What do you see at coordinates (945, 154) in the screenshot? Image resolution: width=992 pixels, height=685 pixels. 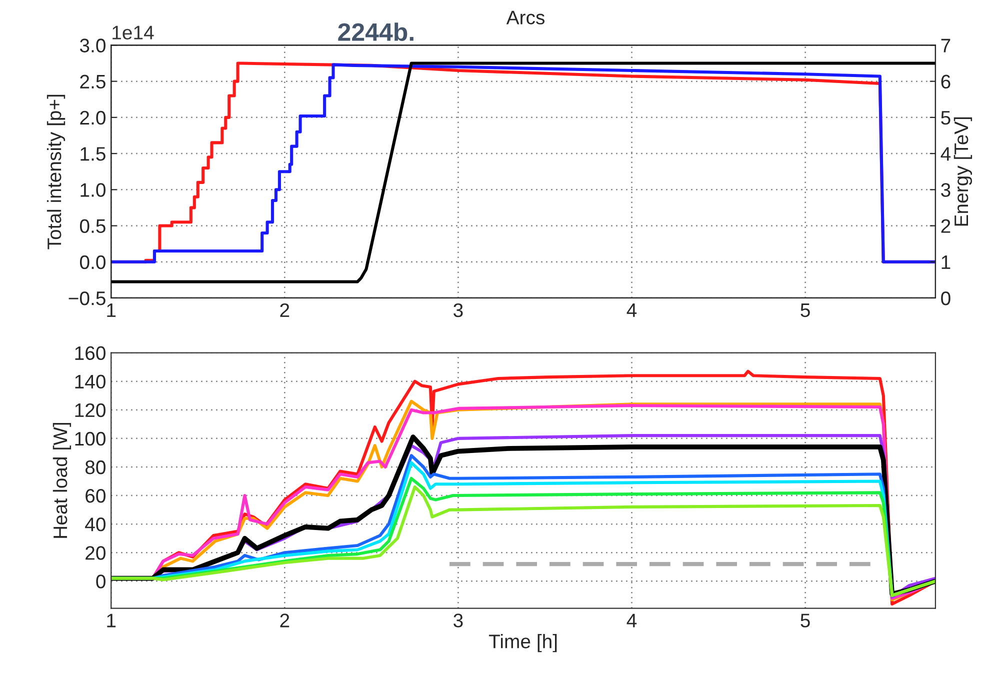 I see `y2-tick-label: 4` at bounding box center [945, 154].